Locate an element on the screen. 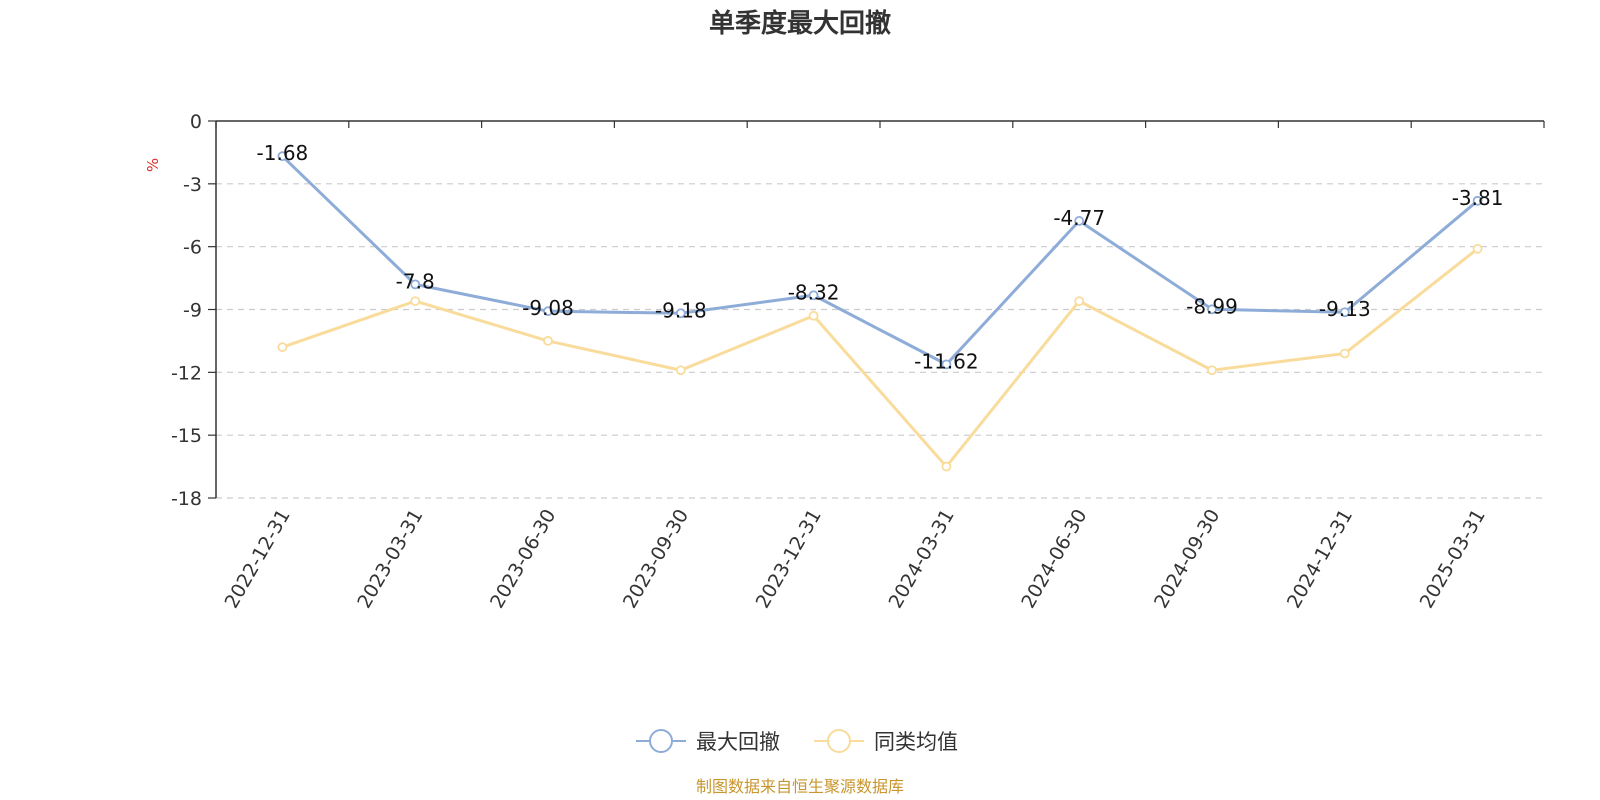  x-tick-label: 2023-06-30 is located at coordinates (523, 559).